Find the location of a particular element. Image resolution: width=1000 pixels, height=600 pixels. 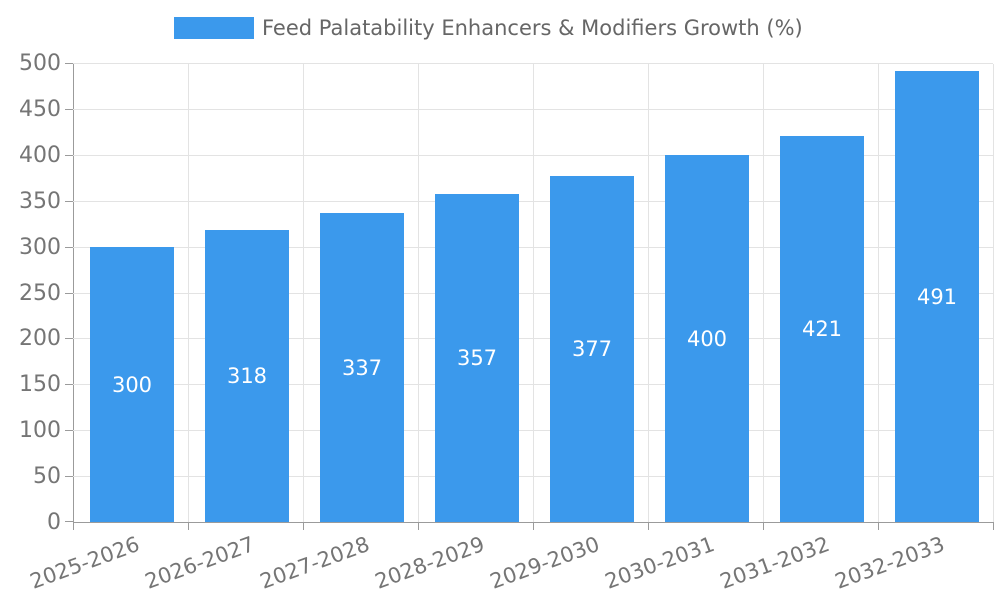

bar-value-label: 377 is located at coordinates (592, 349).